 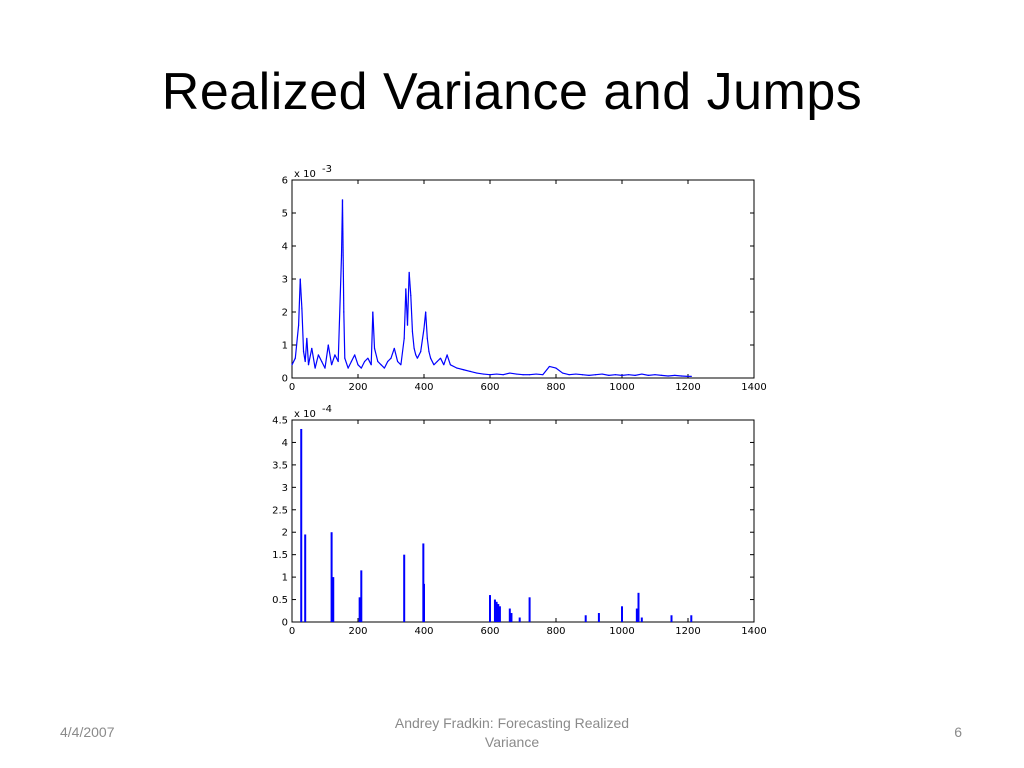 I want to click on x-tick-label: 1000, so click(x=621, y=387).